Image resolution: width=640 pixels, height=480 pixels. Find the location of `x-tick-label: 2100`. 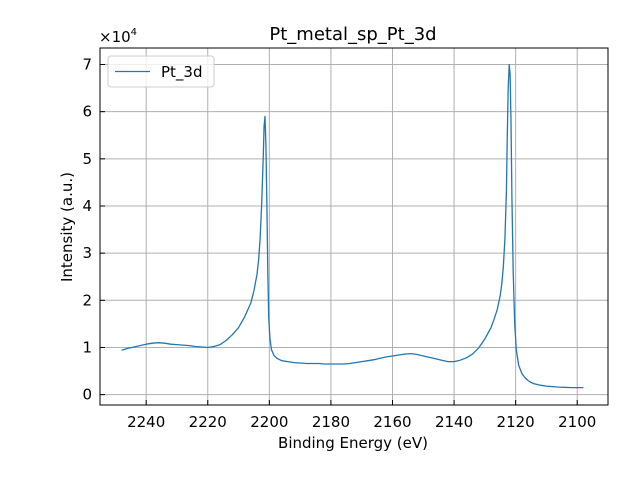

x-tick-label: 2100 is located at coordinates (577, 422).